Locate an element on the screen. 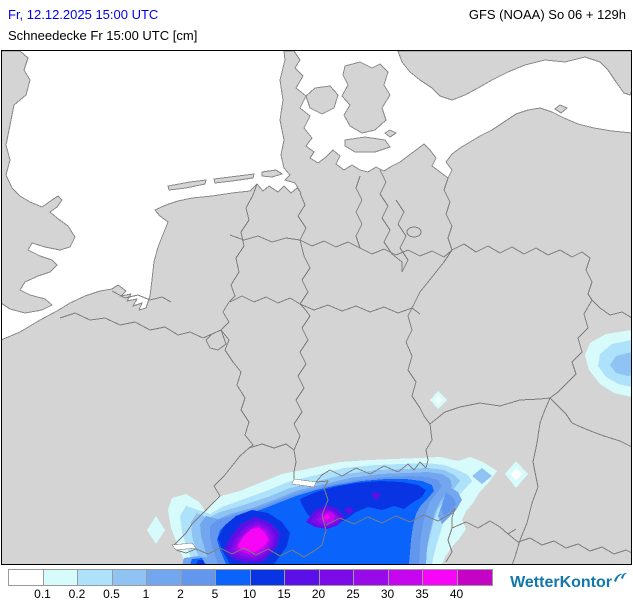  legend-threshold-label: 25 is located at coordinates (353, 593).